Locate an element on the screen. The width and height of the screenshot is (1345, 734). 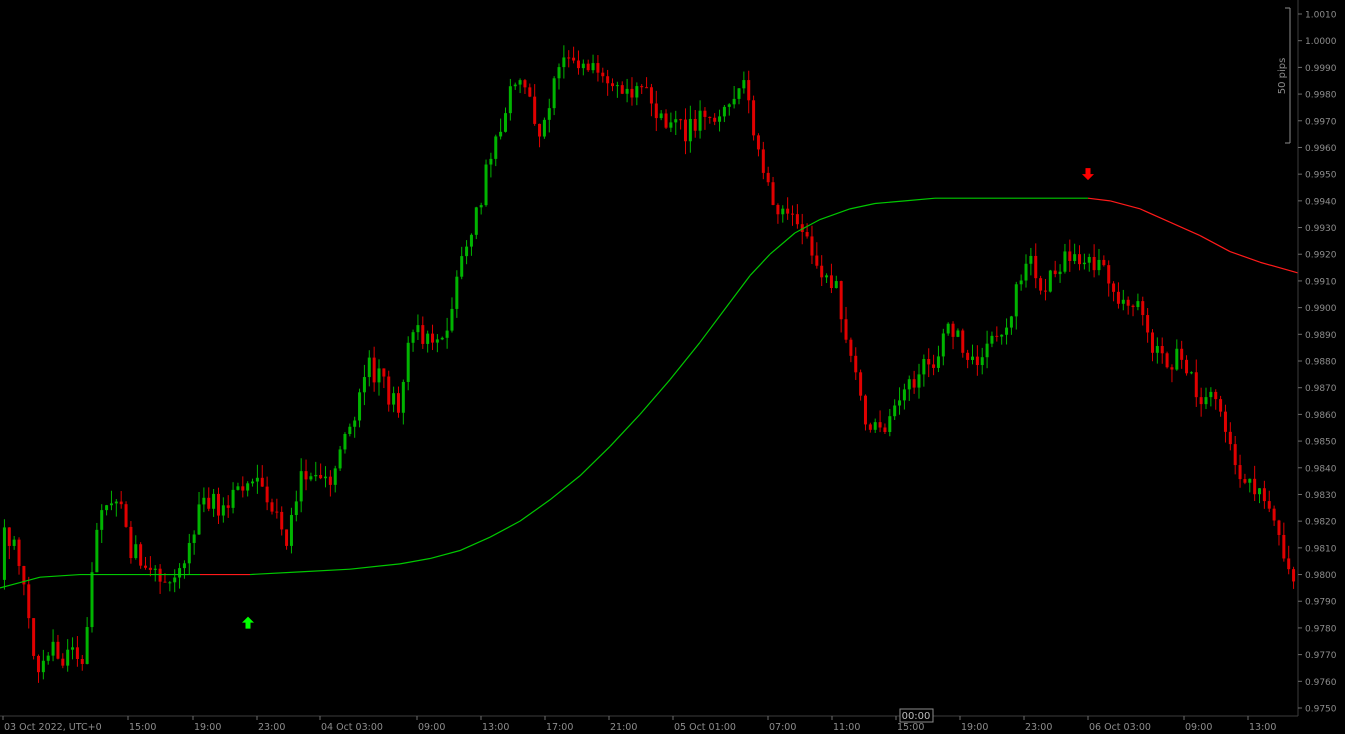
price-tick-label: 0.9840 is located at coordinates (1321, 469).